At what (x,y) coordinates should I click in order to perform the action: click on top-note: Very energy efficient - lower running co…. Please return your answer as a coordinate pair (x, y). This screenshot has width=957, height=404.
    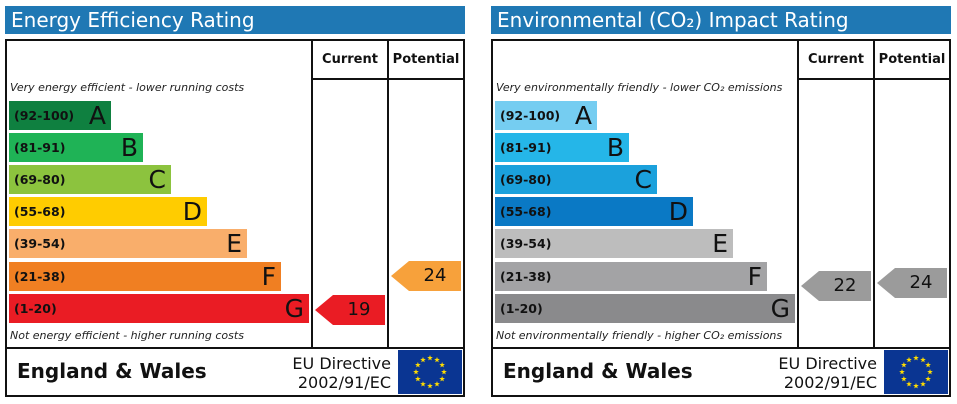
    Looking at the image, I should click on (127, 87).